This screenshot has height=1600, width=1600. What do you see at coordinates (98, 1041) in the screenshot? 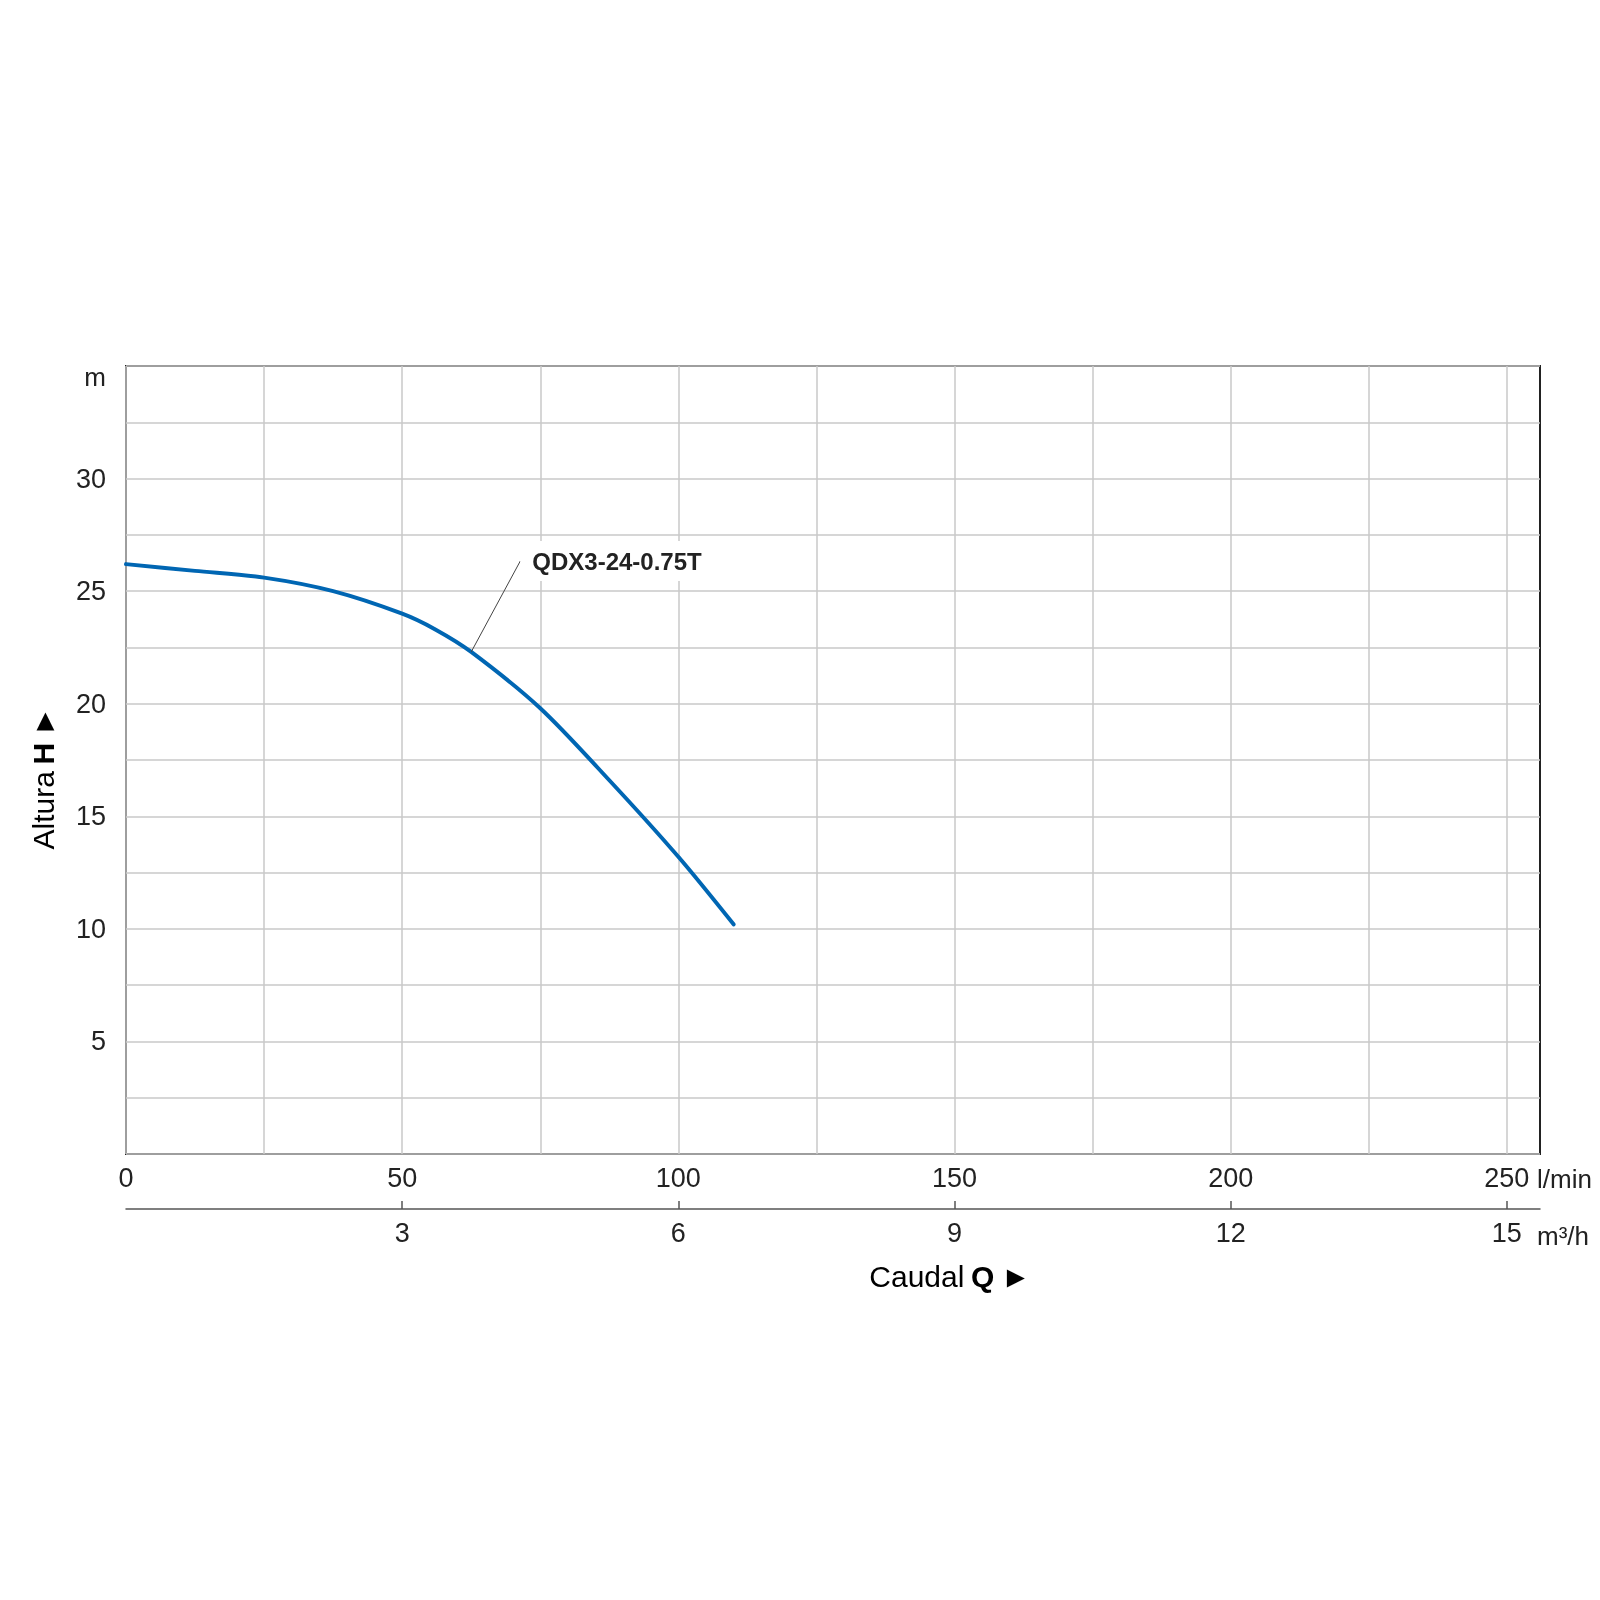
I see `y-tick-label: 5` at bounding box center [98, 1041].